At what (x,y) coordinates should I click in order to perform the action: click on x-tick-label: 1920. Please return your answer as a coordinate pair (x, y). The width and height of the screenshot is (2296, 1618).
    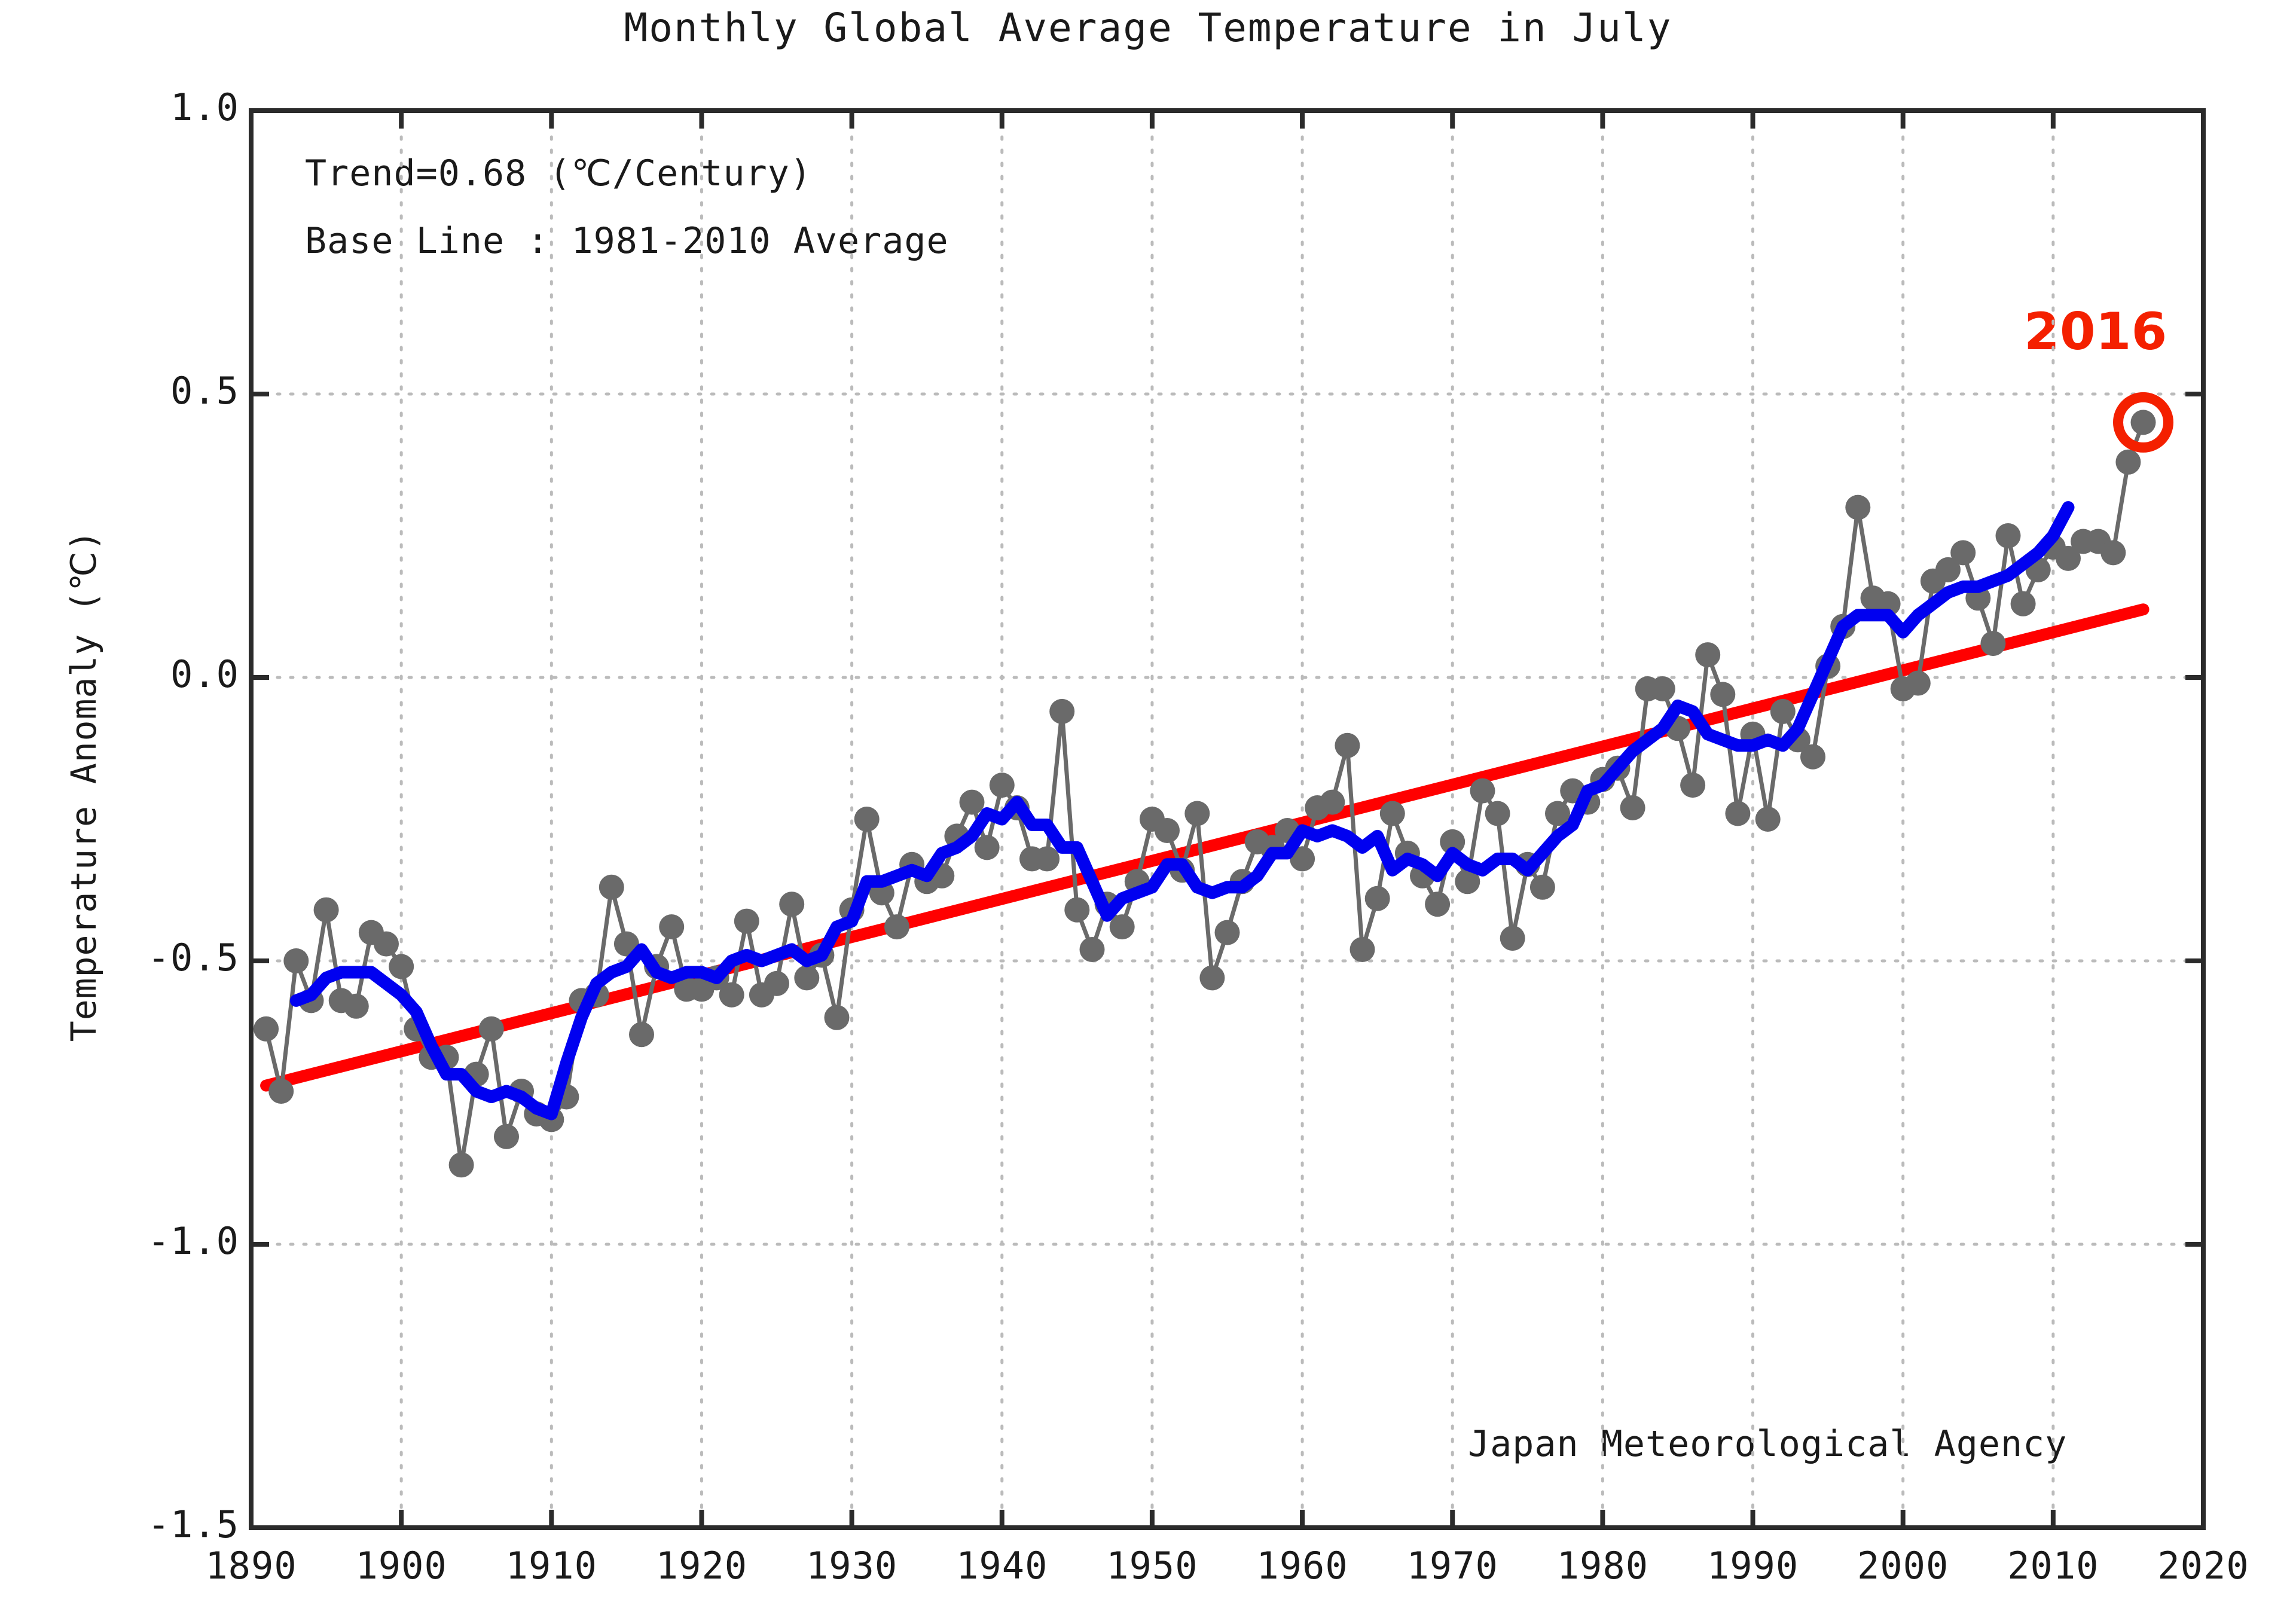
    Looking at the image, I should click on (701, 1566).